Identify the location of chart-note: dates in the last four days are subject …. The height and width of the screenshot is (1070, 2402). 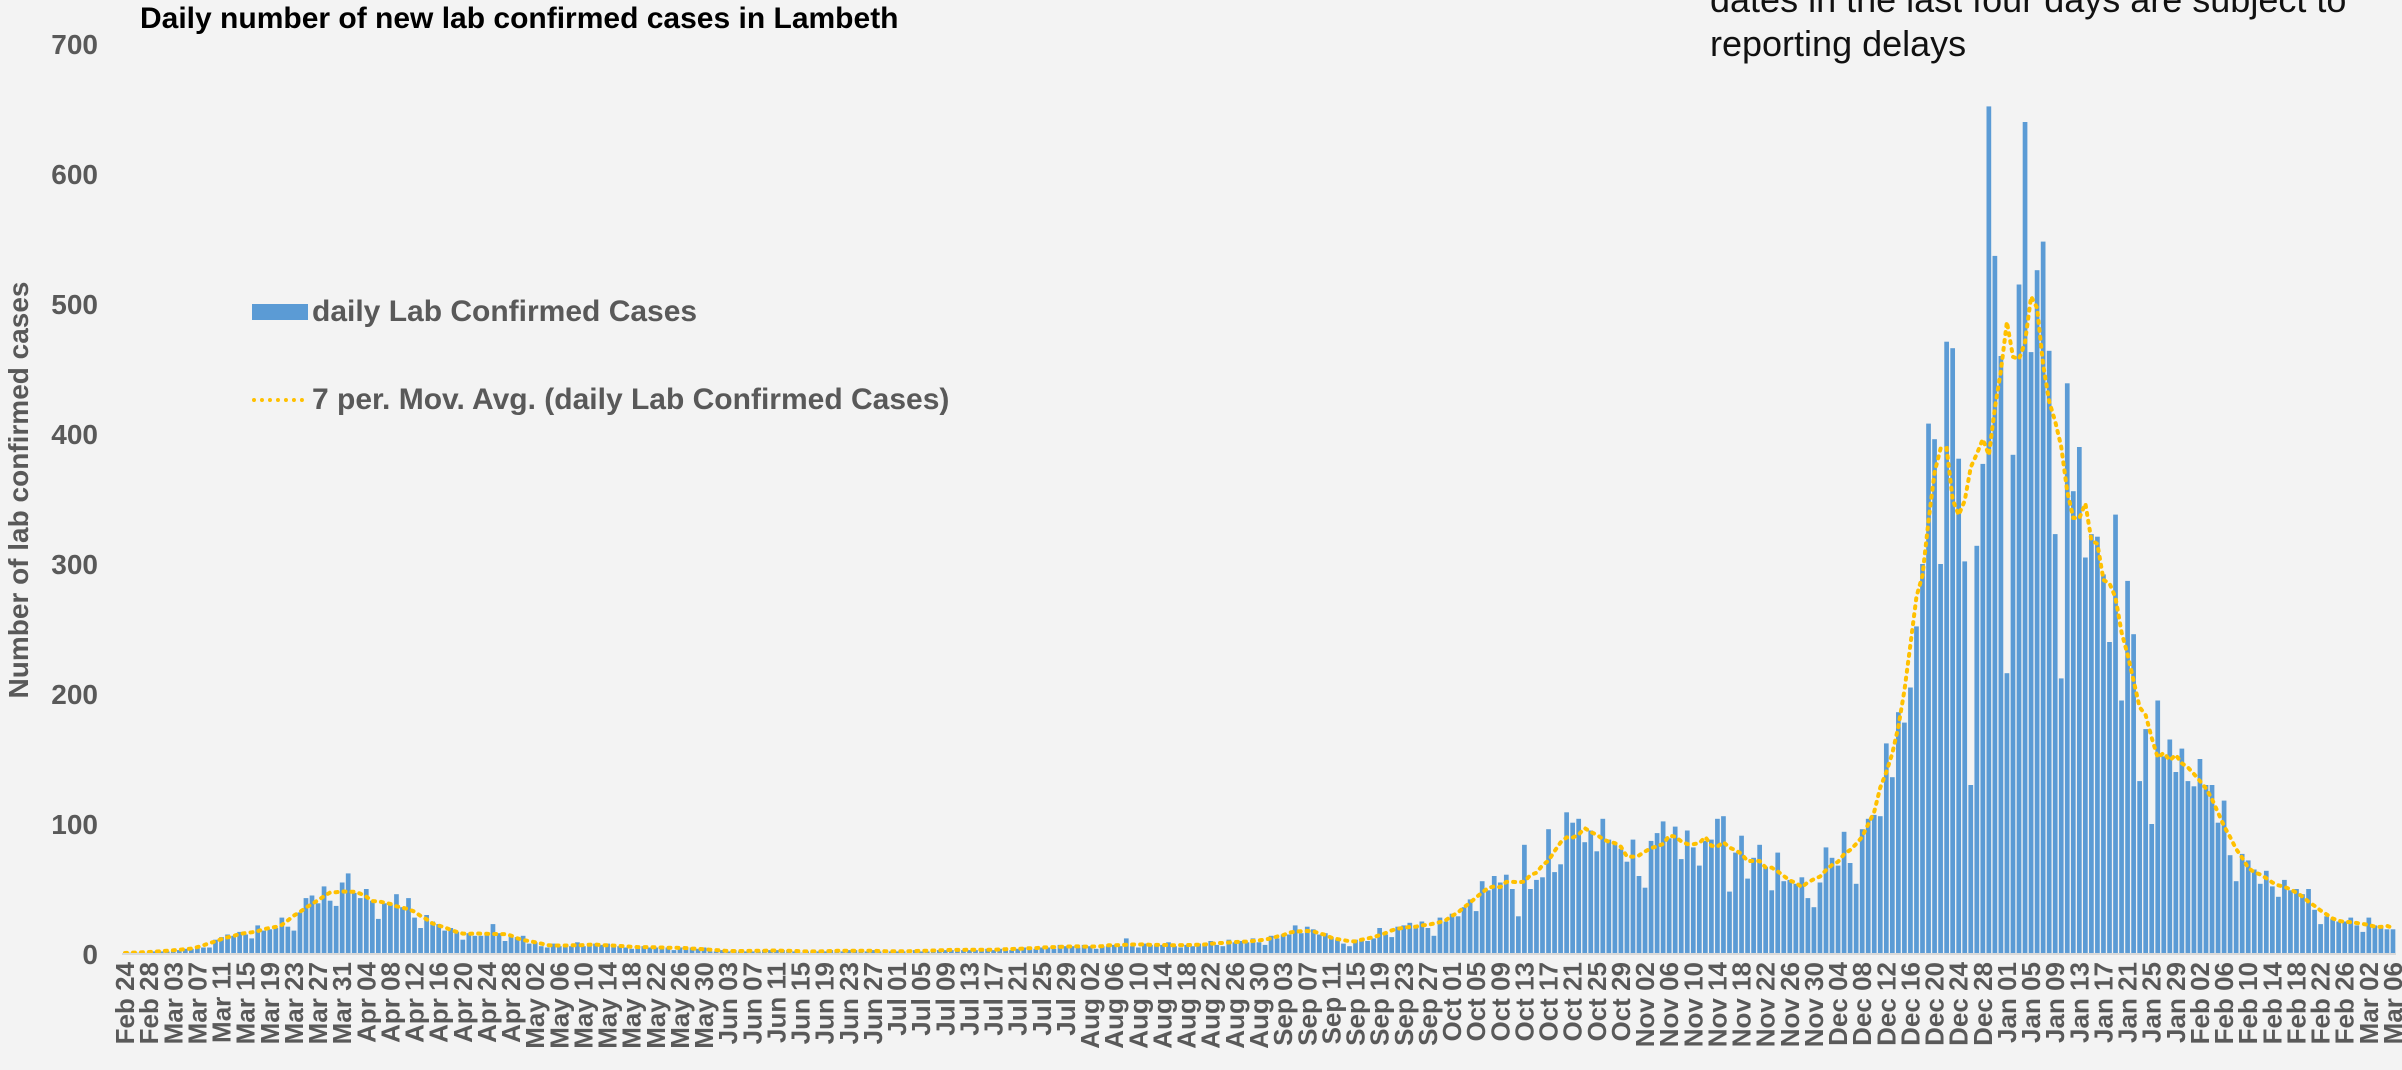
(2028, 32).